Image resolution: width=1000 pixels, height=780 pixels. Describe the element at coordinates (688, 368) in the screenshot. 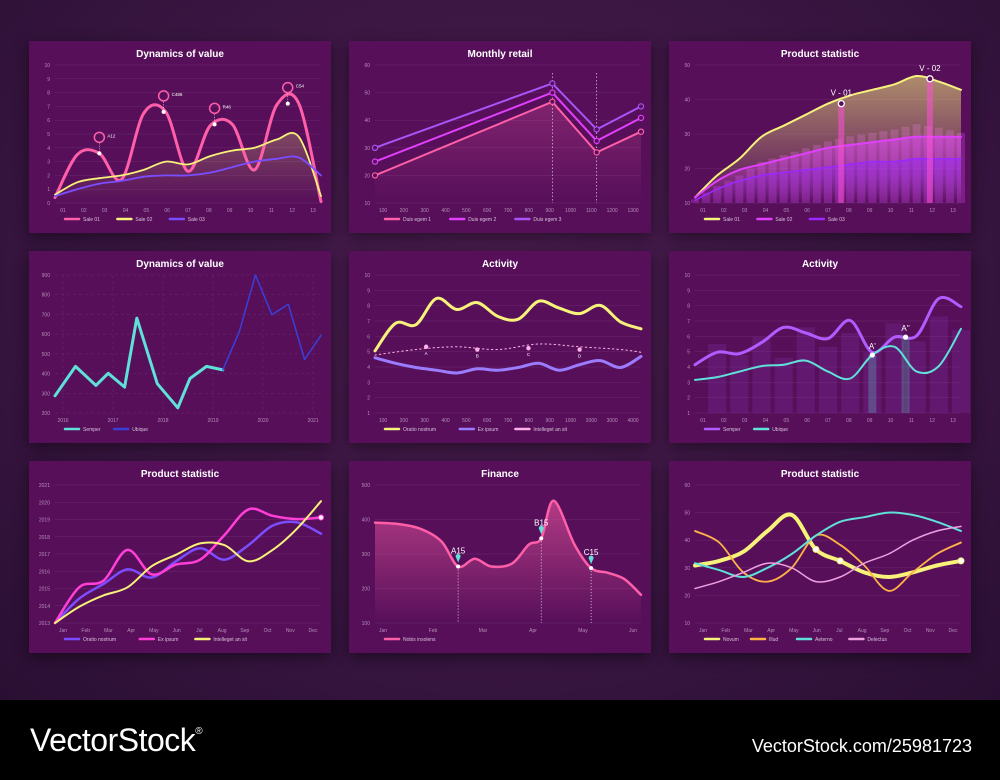

I see `y-tick-label: 4` at that location.